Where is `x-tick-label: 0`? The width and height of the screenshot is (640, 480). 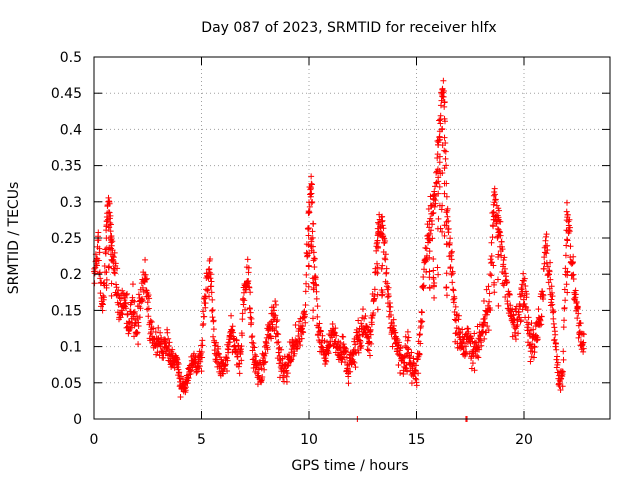 x-tick-label: 0 is located at coordinates (94, 440).